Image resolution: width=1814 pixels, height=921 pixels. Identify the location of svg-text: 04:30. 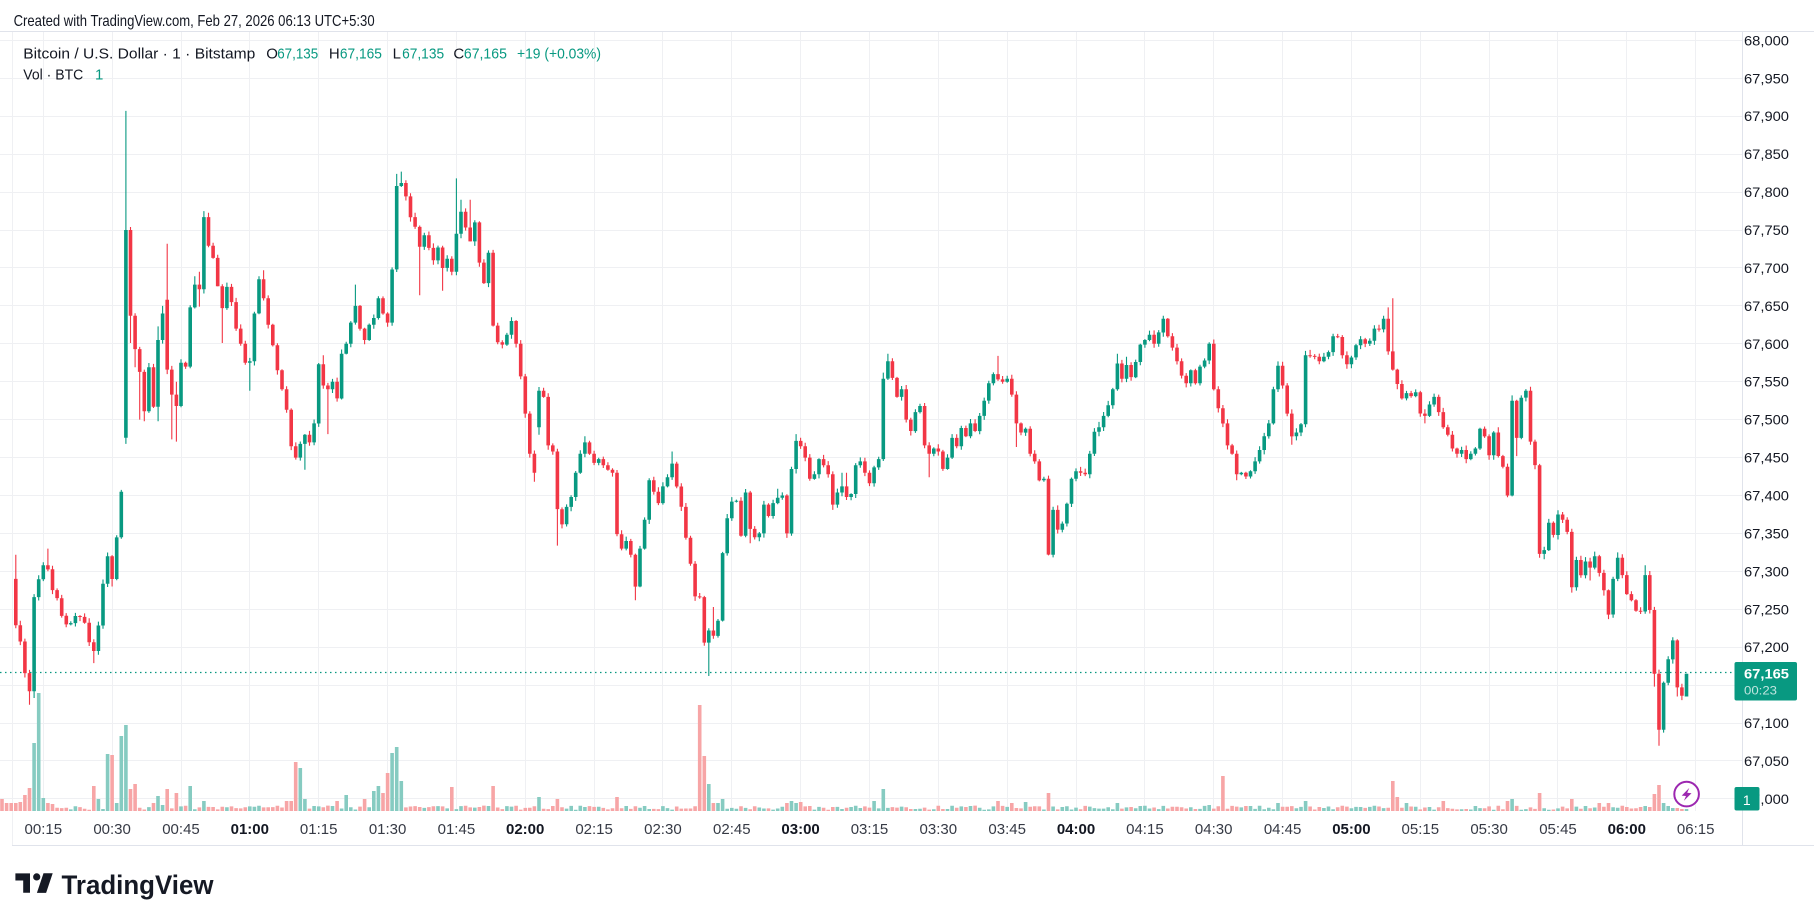
(1214, 829).